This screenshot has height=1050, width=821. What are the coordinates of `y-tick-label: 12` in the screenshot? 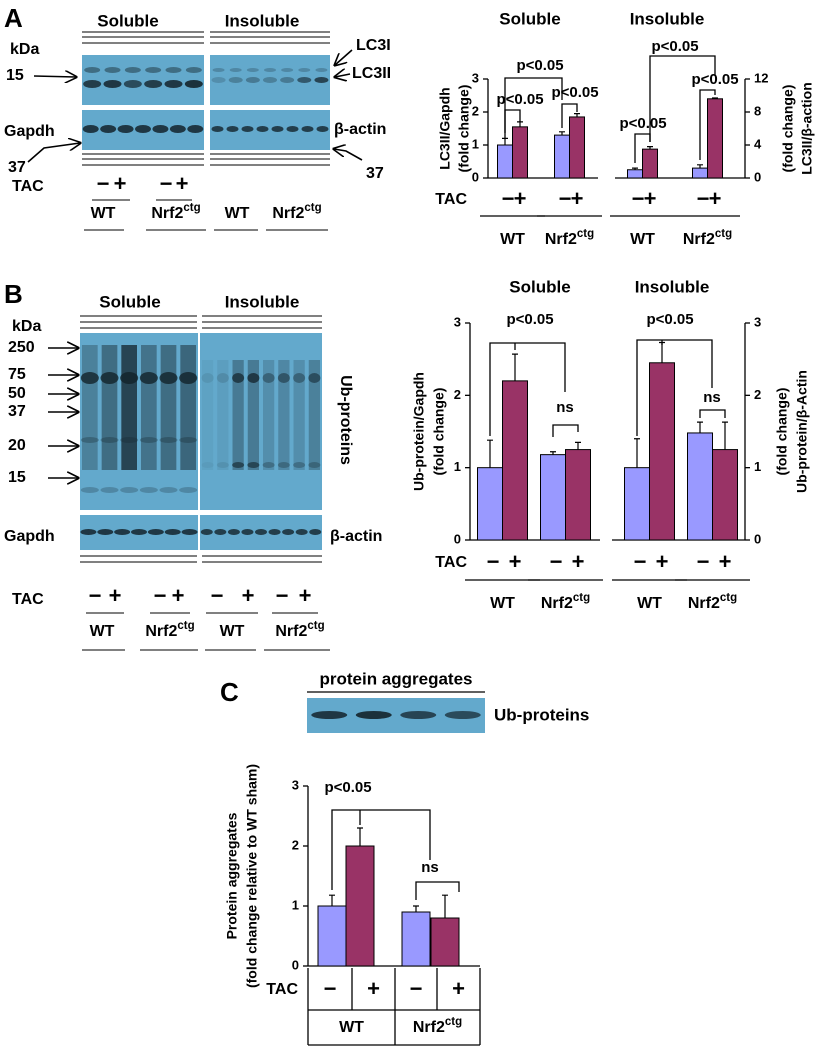 It's located at (761, 77).